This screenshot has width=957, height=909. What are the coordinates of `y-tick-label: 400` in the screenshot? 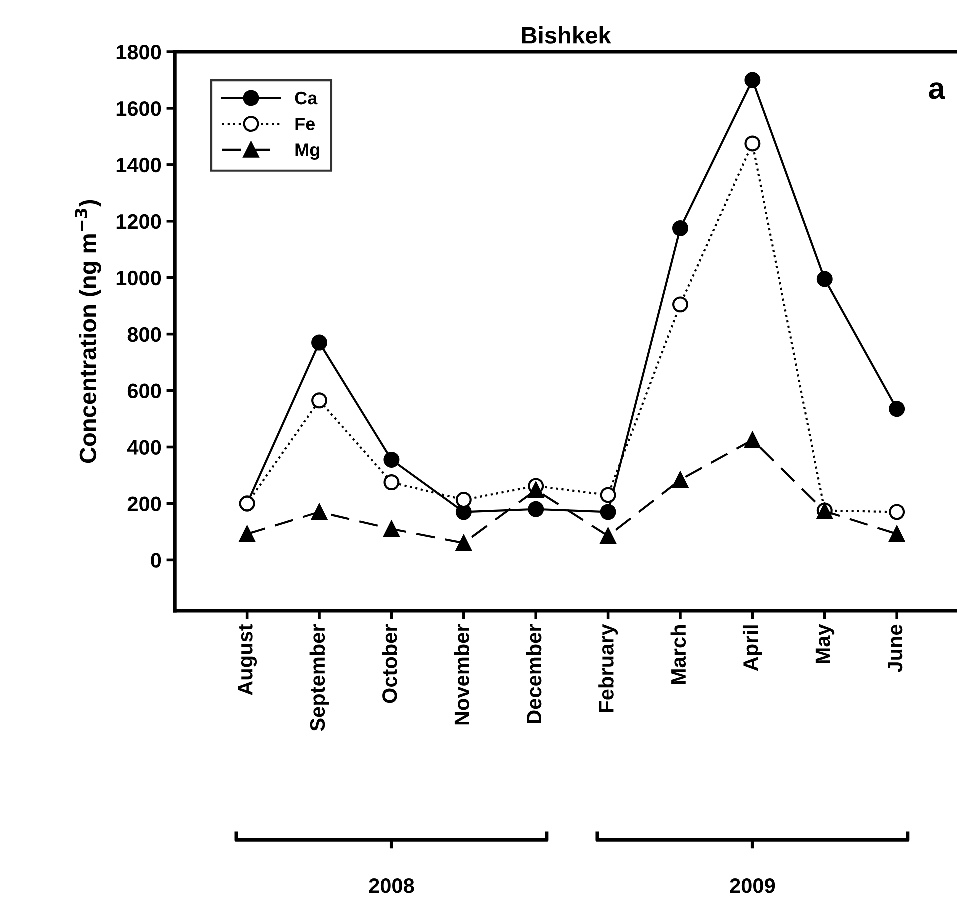 It's located at (144, 448).